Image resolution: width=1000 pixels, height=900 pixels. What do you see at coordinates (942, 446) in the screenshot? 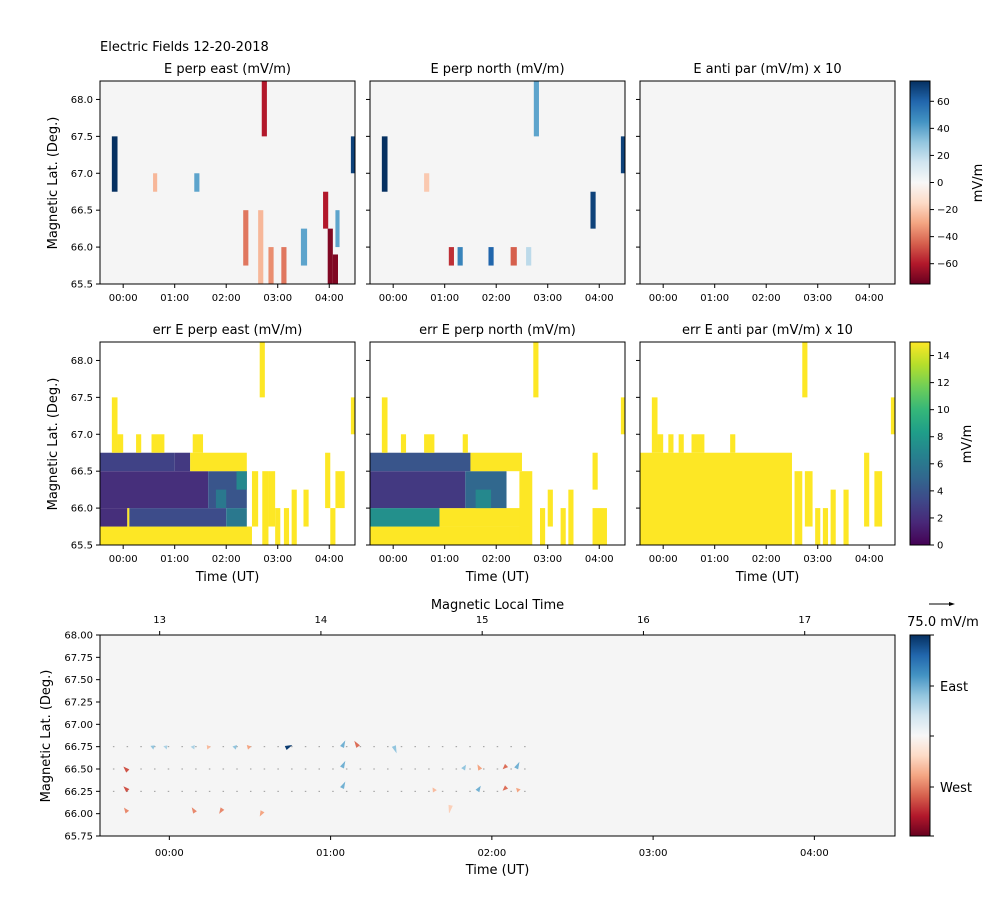
I see `error-colorbar: mV/m 14 12 10 8 6 4 2 0` at bounding box center [942, 446].